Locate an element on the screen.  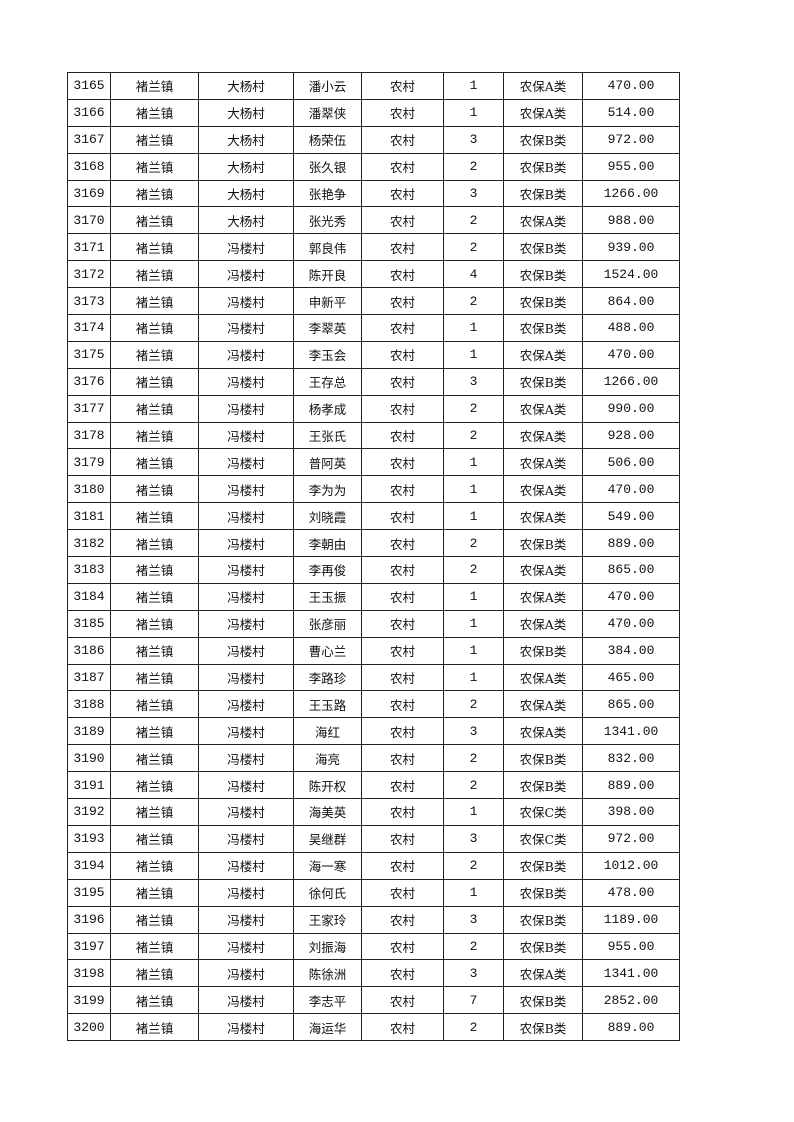
table-row: 3183 褚兰镇 冯楼村 李再俊 农村 2 农保A类 865.00 is located at coordinates (373, 570).